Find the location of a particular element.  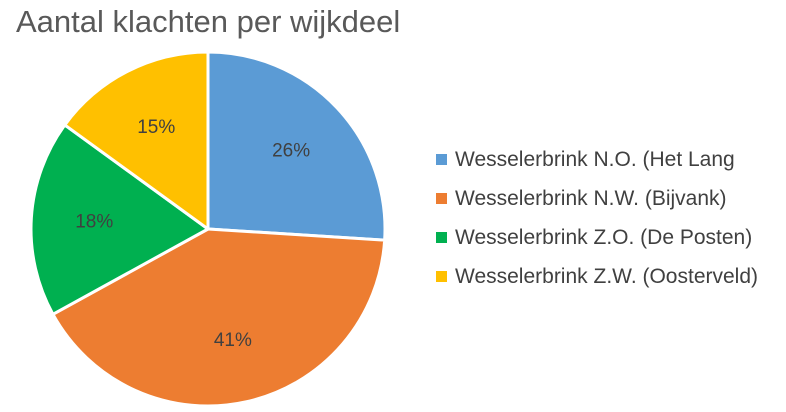

chart-title: Aantal klachten per wijkdeel is located at coordinates (208, 21).